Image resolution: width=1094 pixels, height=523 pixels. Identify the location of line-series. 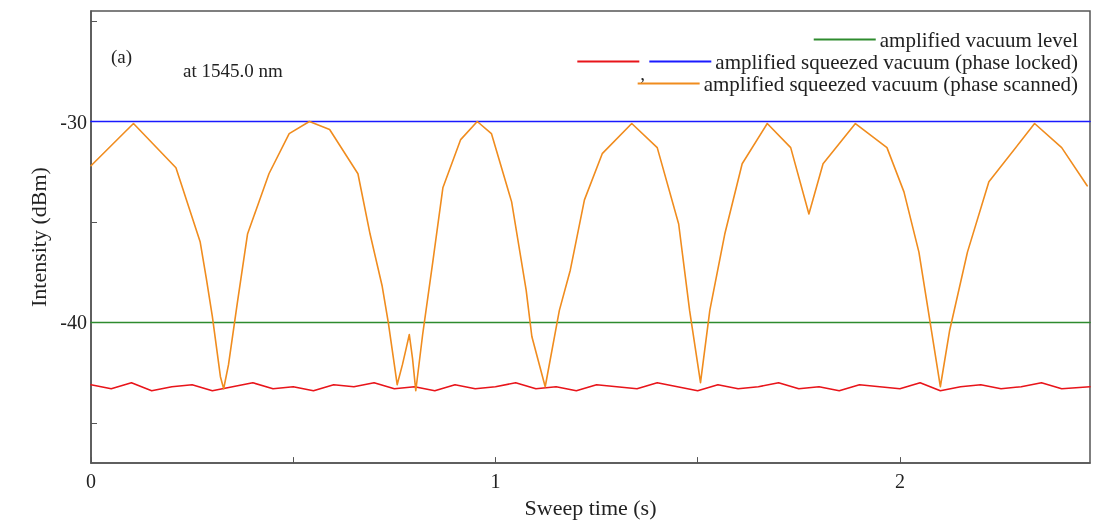
(590, 386).